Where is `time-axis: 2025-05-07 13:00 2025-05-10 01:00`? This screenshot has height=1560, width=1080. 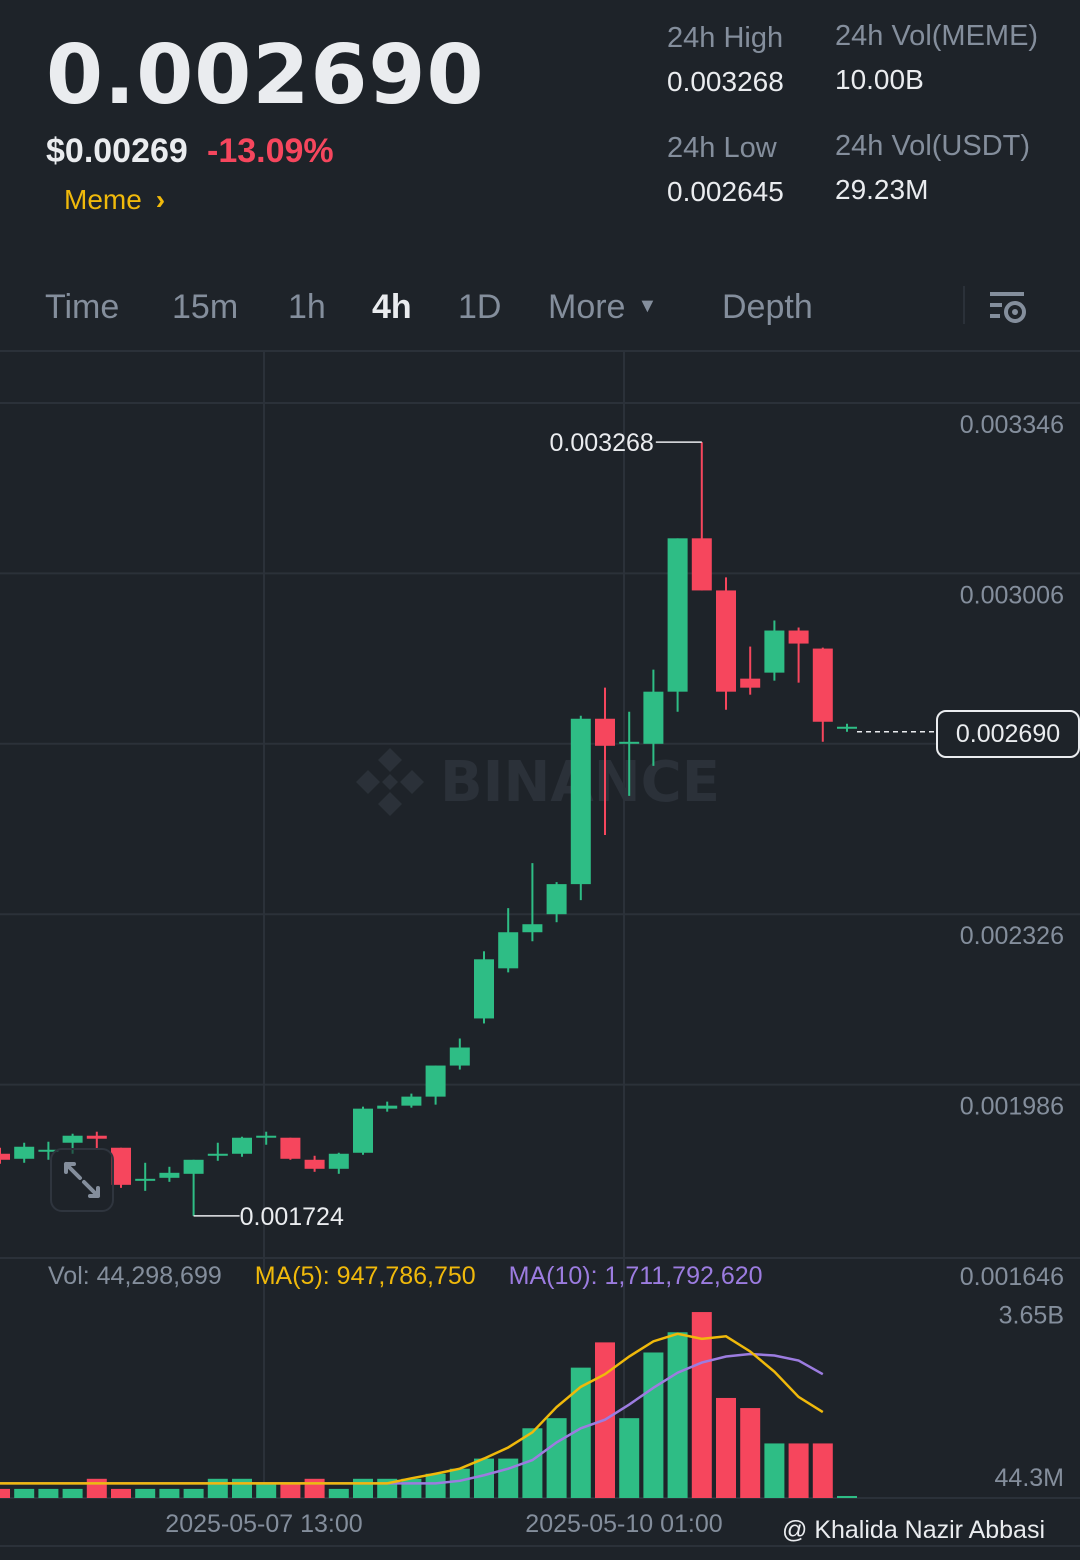
time-axis: 2025-05-07 13:00 2025-05-10 01:00 is located at coordinates (443, 1524).